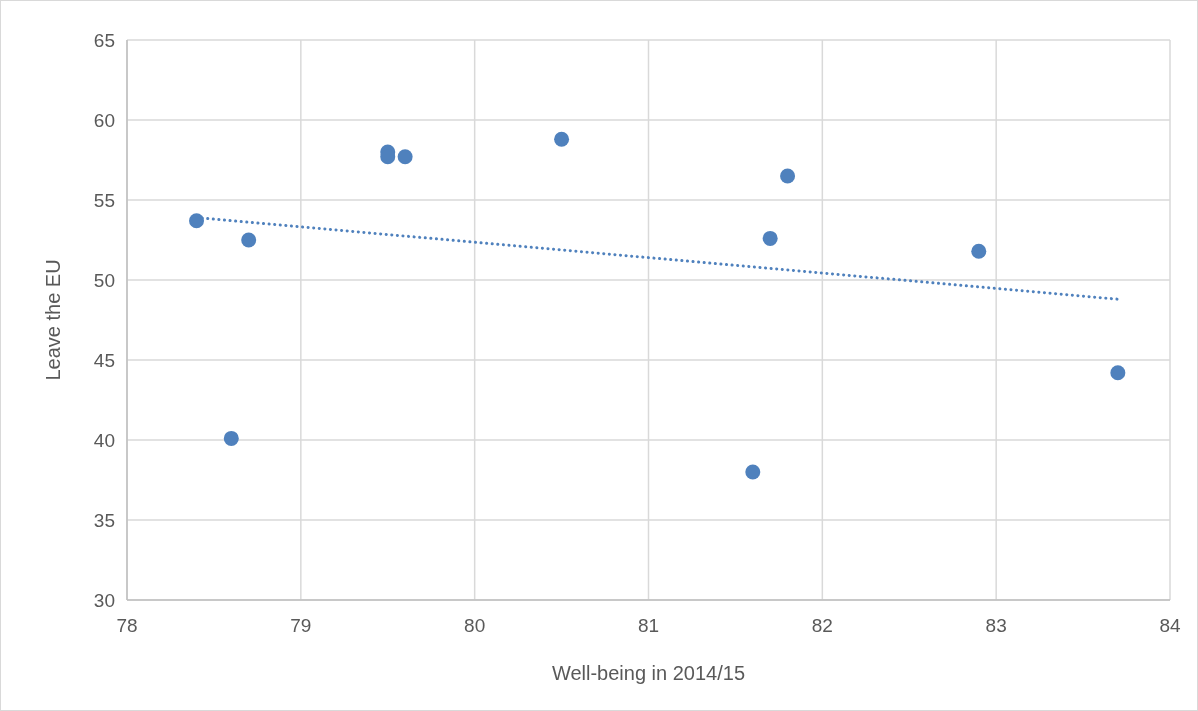 This screenshot has height=711, width=1198. I want to click on x-tick-label: 81, so click(648, 625).